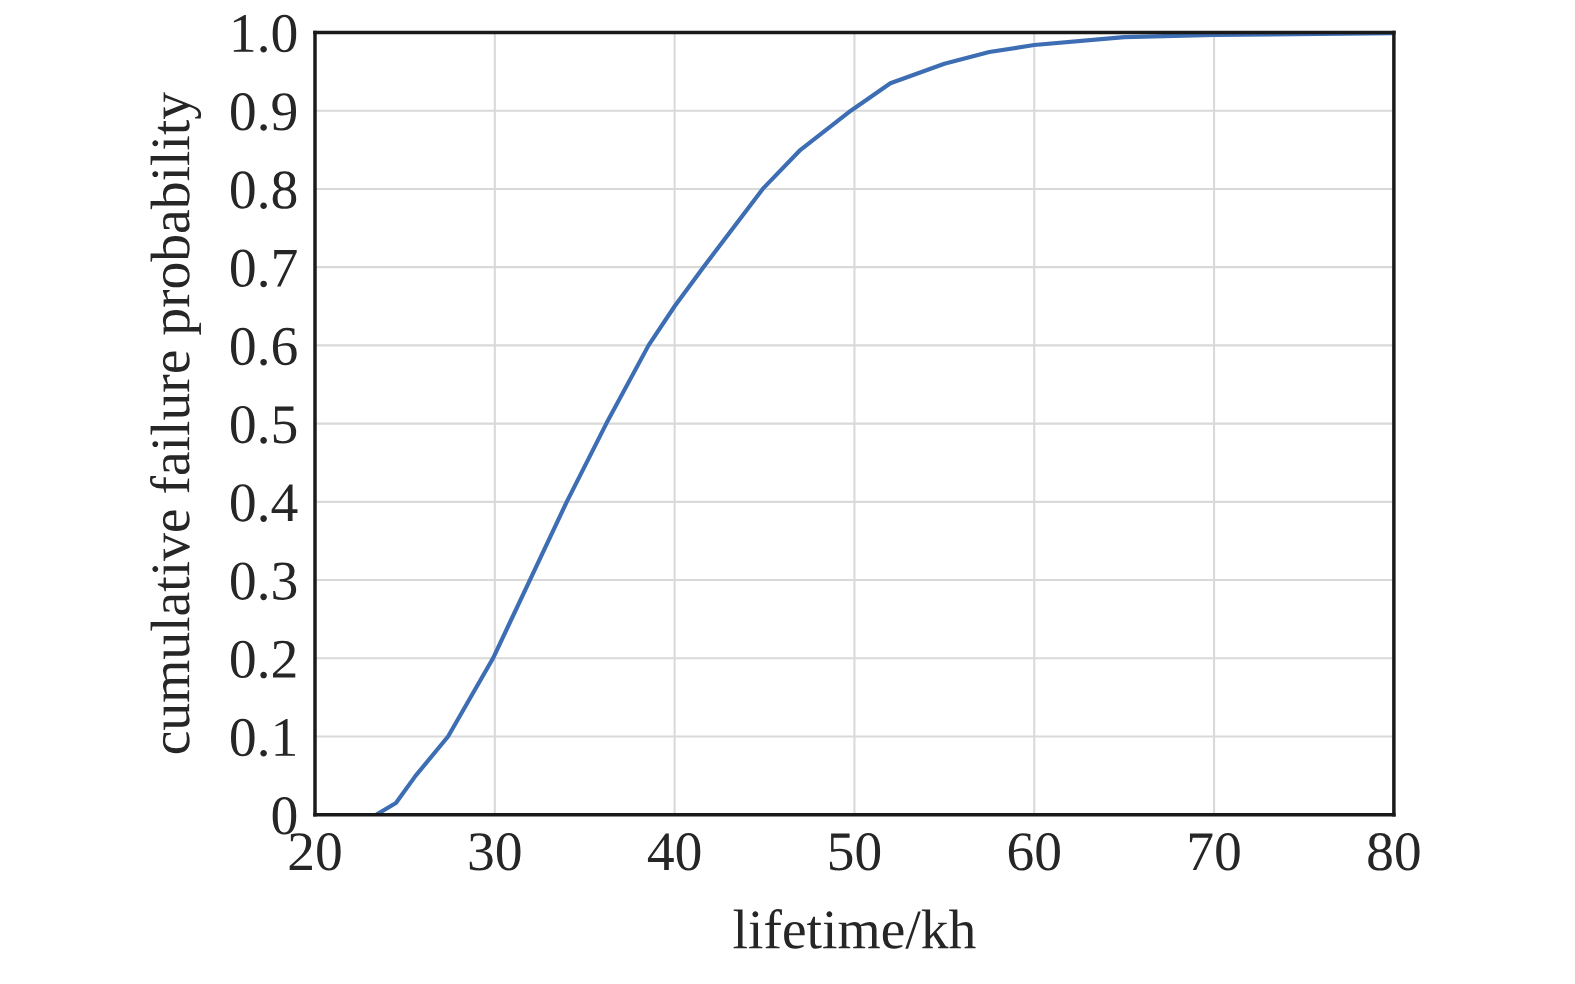 This screenshot has width=1575, height=984. I want to click on y-tick-label: 0.4, so click(264, 503).